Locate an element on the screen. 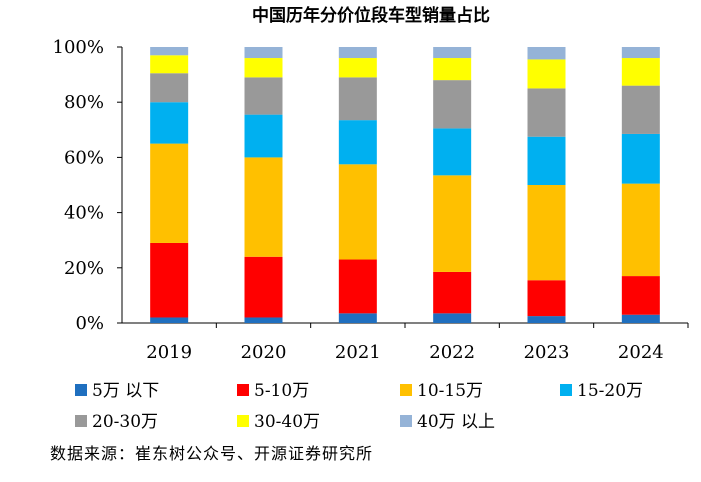 The height and width of the screenshot is (482, 701). y-tick-label: 100% is located at coordinates (78, 47).